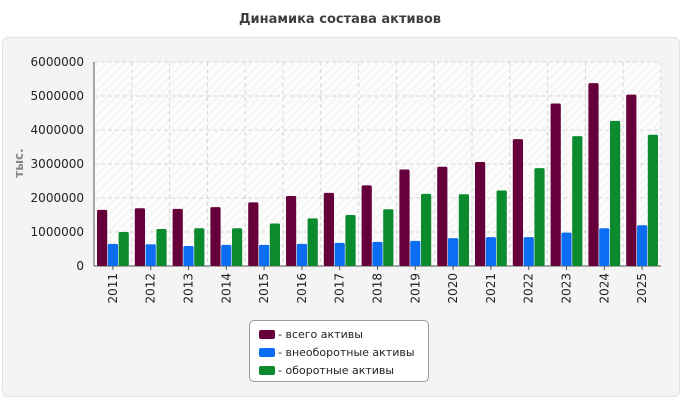  Describe the element at coordinates (113, 288) in the screenshot. I see `x-tick-label: 2011` at that location.